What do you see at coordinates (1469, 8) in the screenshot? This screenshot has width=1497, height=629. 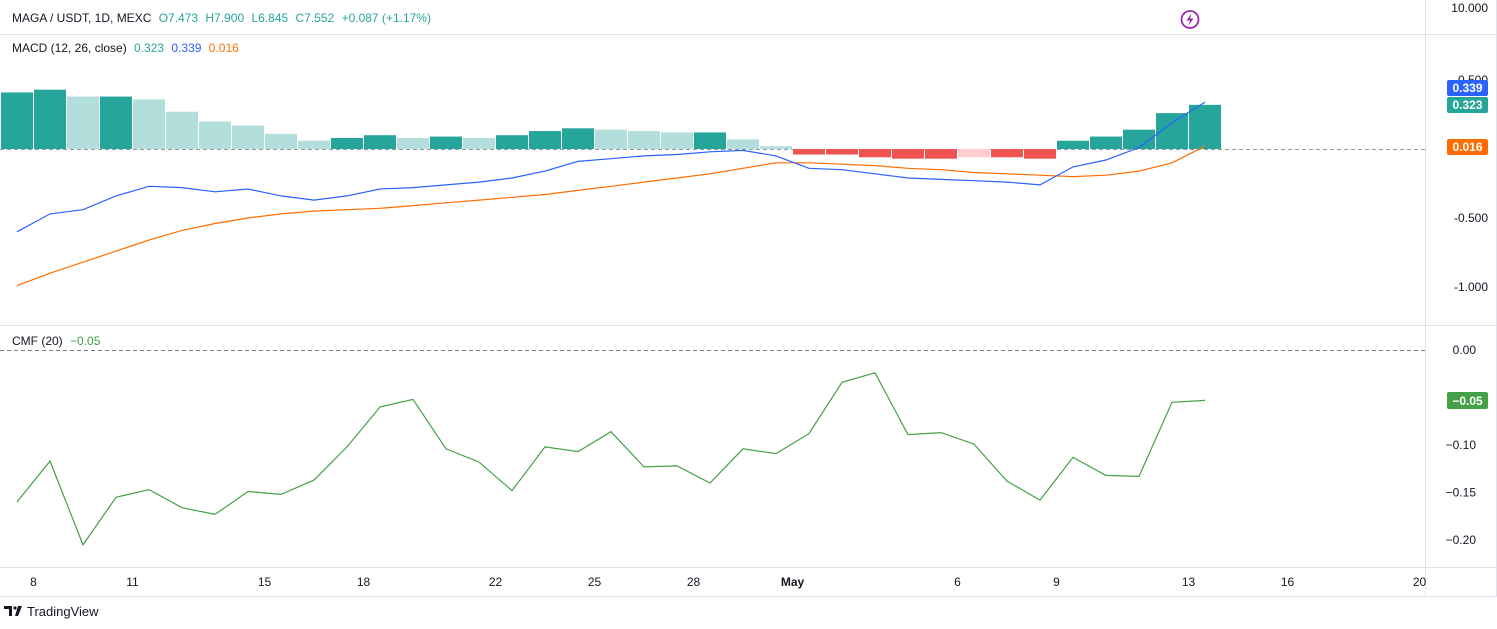 I see `price-axis-top-label: 10.000` at bounding box center [1469, 8].